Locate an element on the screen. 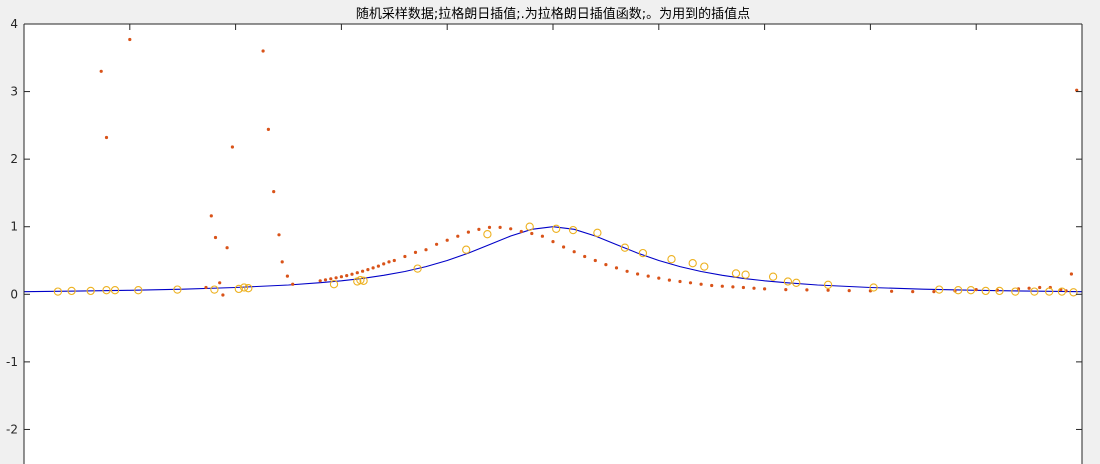 This screenshot has height=464, width=1100. chart-title: 随机采样数据;拉格朗日插值;.为拉格朗日插值函数;。为用到的插值点 is located at coordinates (553, 14).